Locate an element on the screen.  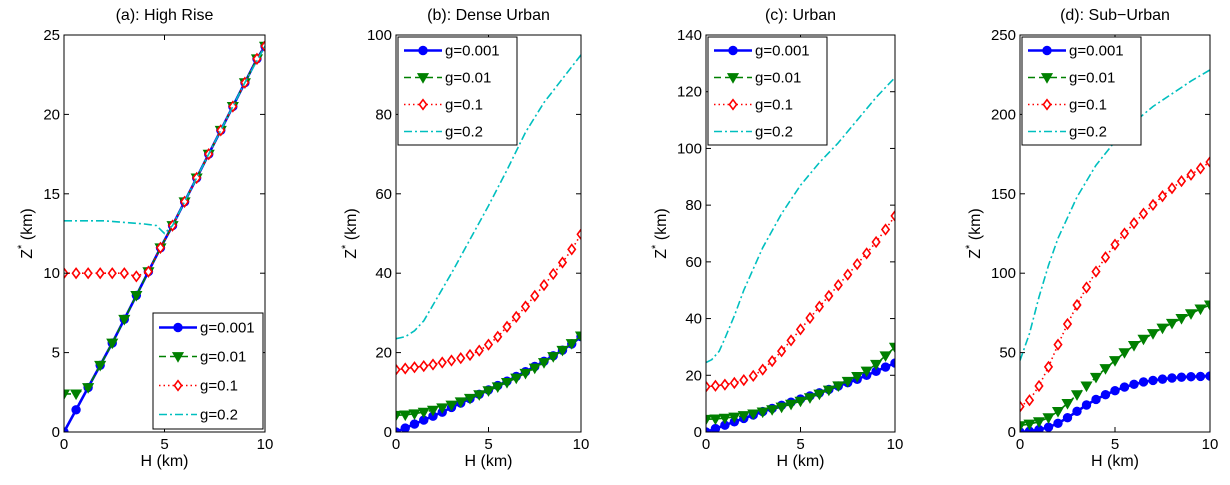
y-tick-label: 200 is located at coordinates (1003, 114).